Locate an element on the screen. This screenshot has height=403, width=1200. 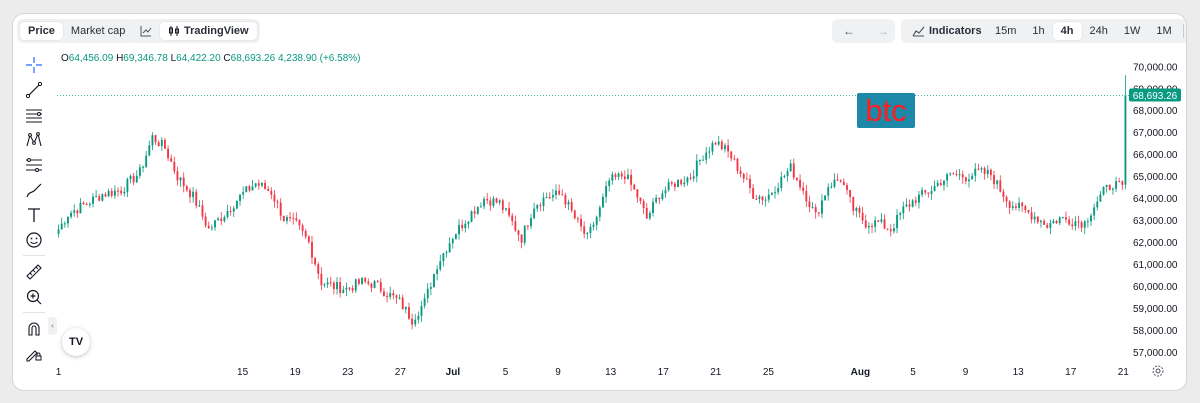
arrow-right-icon: → is located at coordinates (883, 31).